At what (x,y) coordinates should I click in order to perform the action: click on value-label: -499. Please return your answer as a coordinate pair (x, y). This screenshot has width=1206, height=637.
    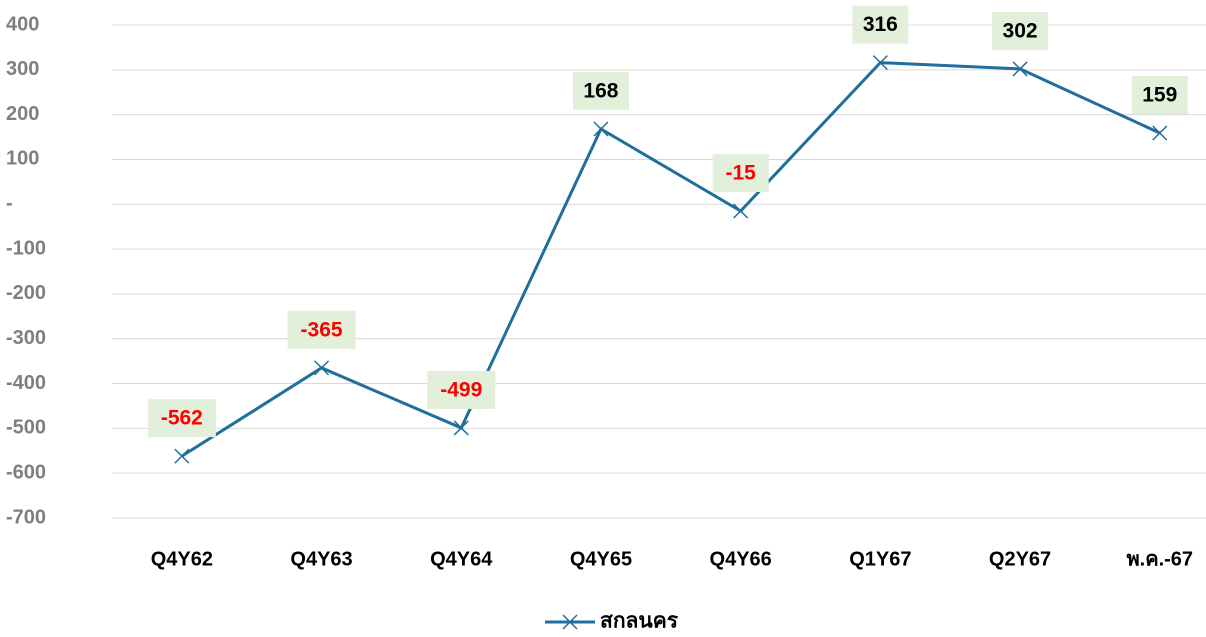
    Looking at the image, I should click on (461, 389).